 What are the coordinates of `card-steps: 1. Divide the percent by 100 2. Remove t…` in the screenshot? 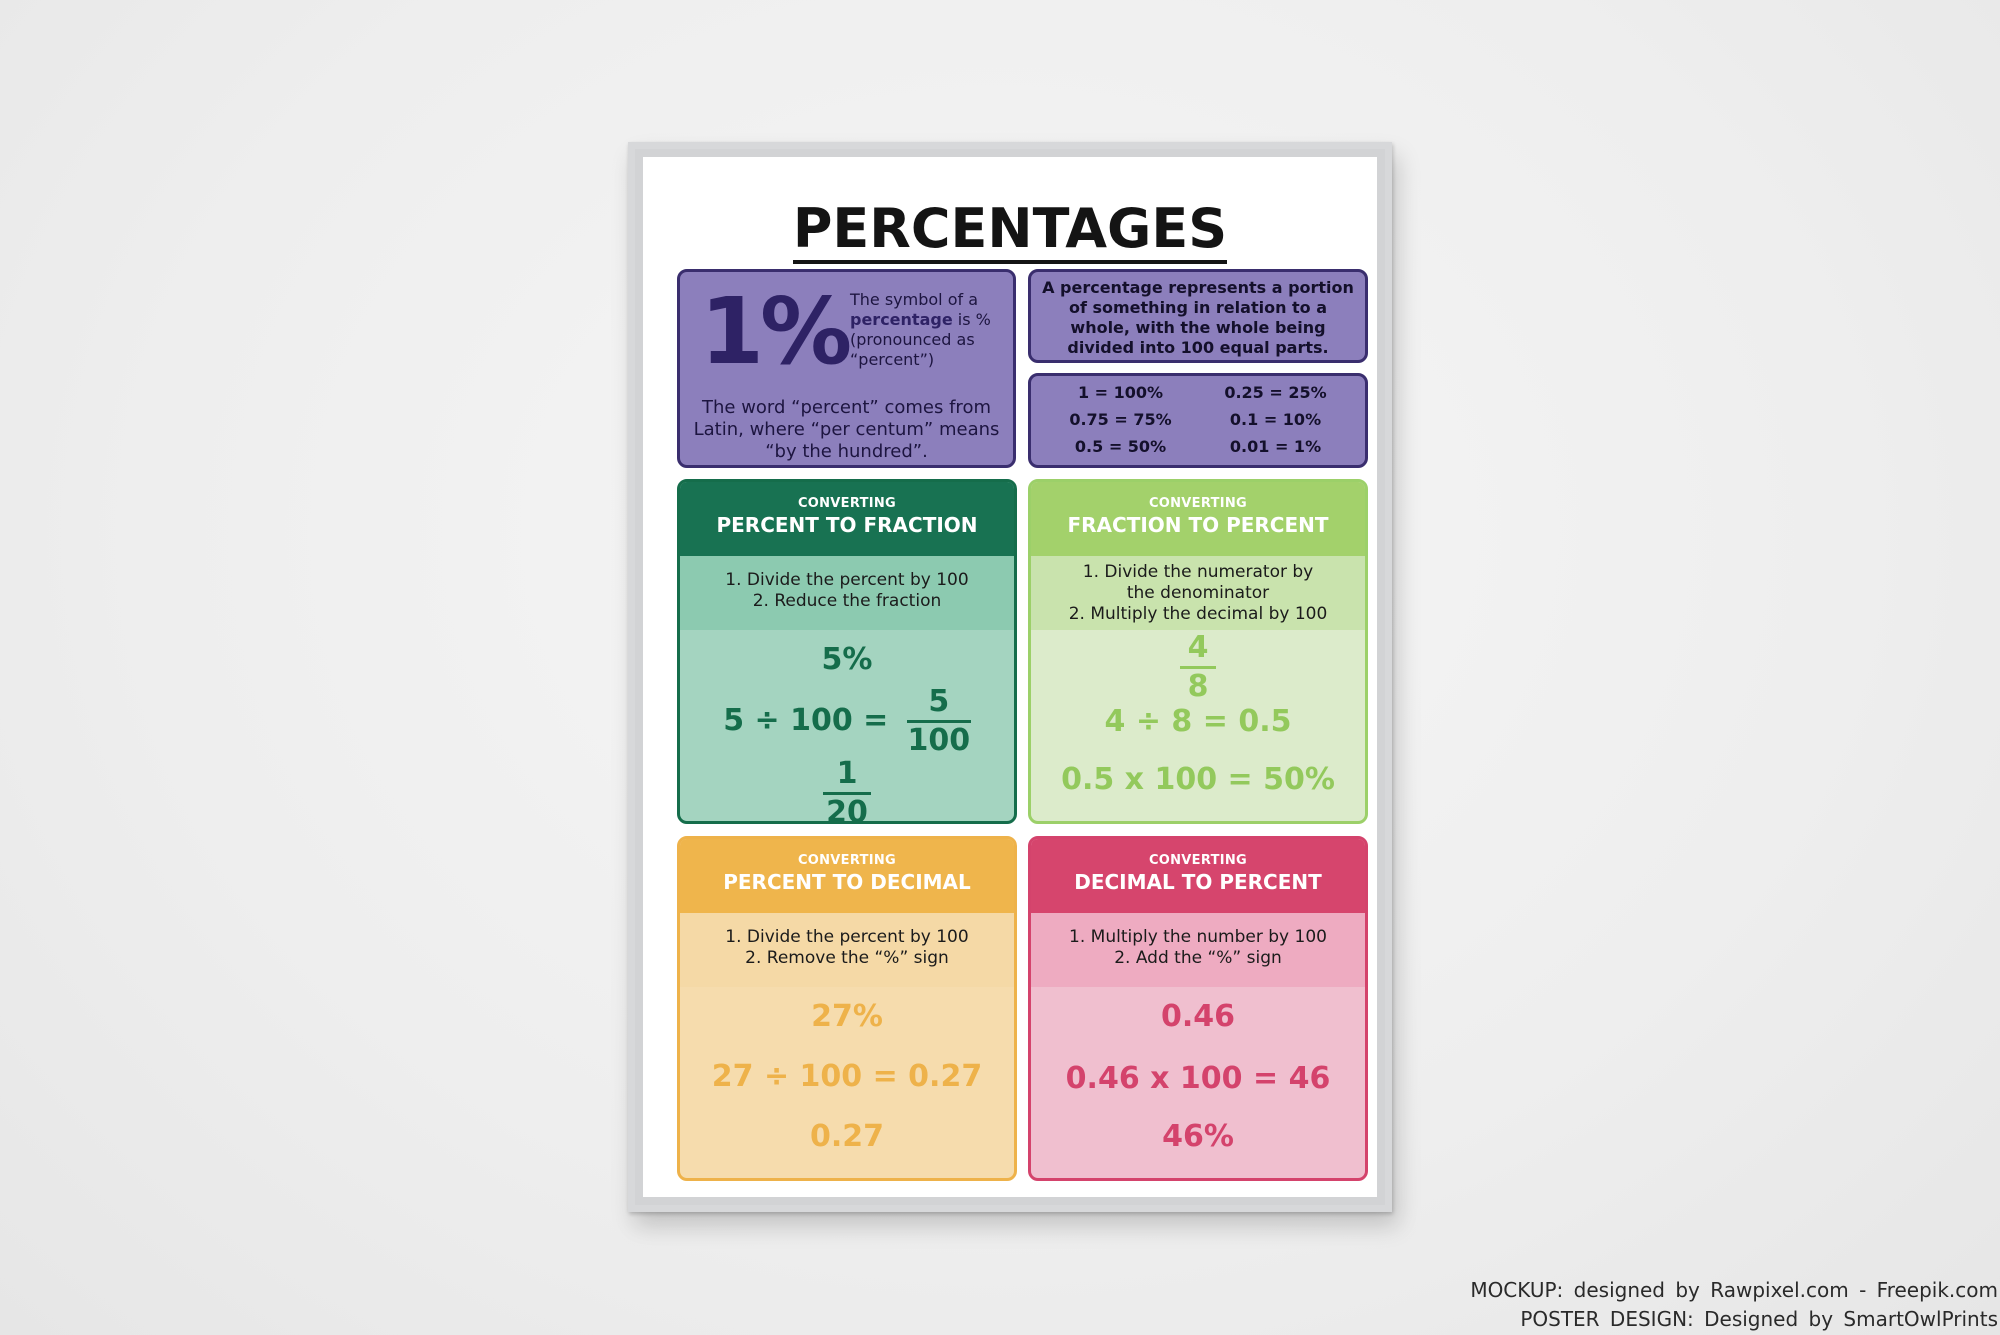 It's located at (847, 950).